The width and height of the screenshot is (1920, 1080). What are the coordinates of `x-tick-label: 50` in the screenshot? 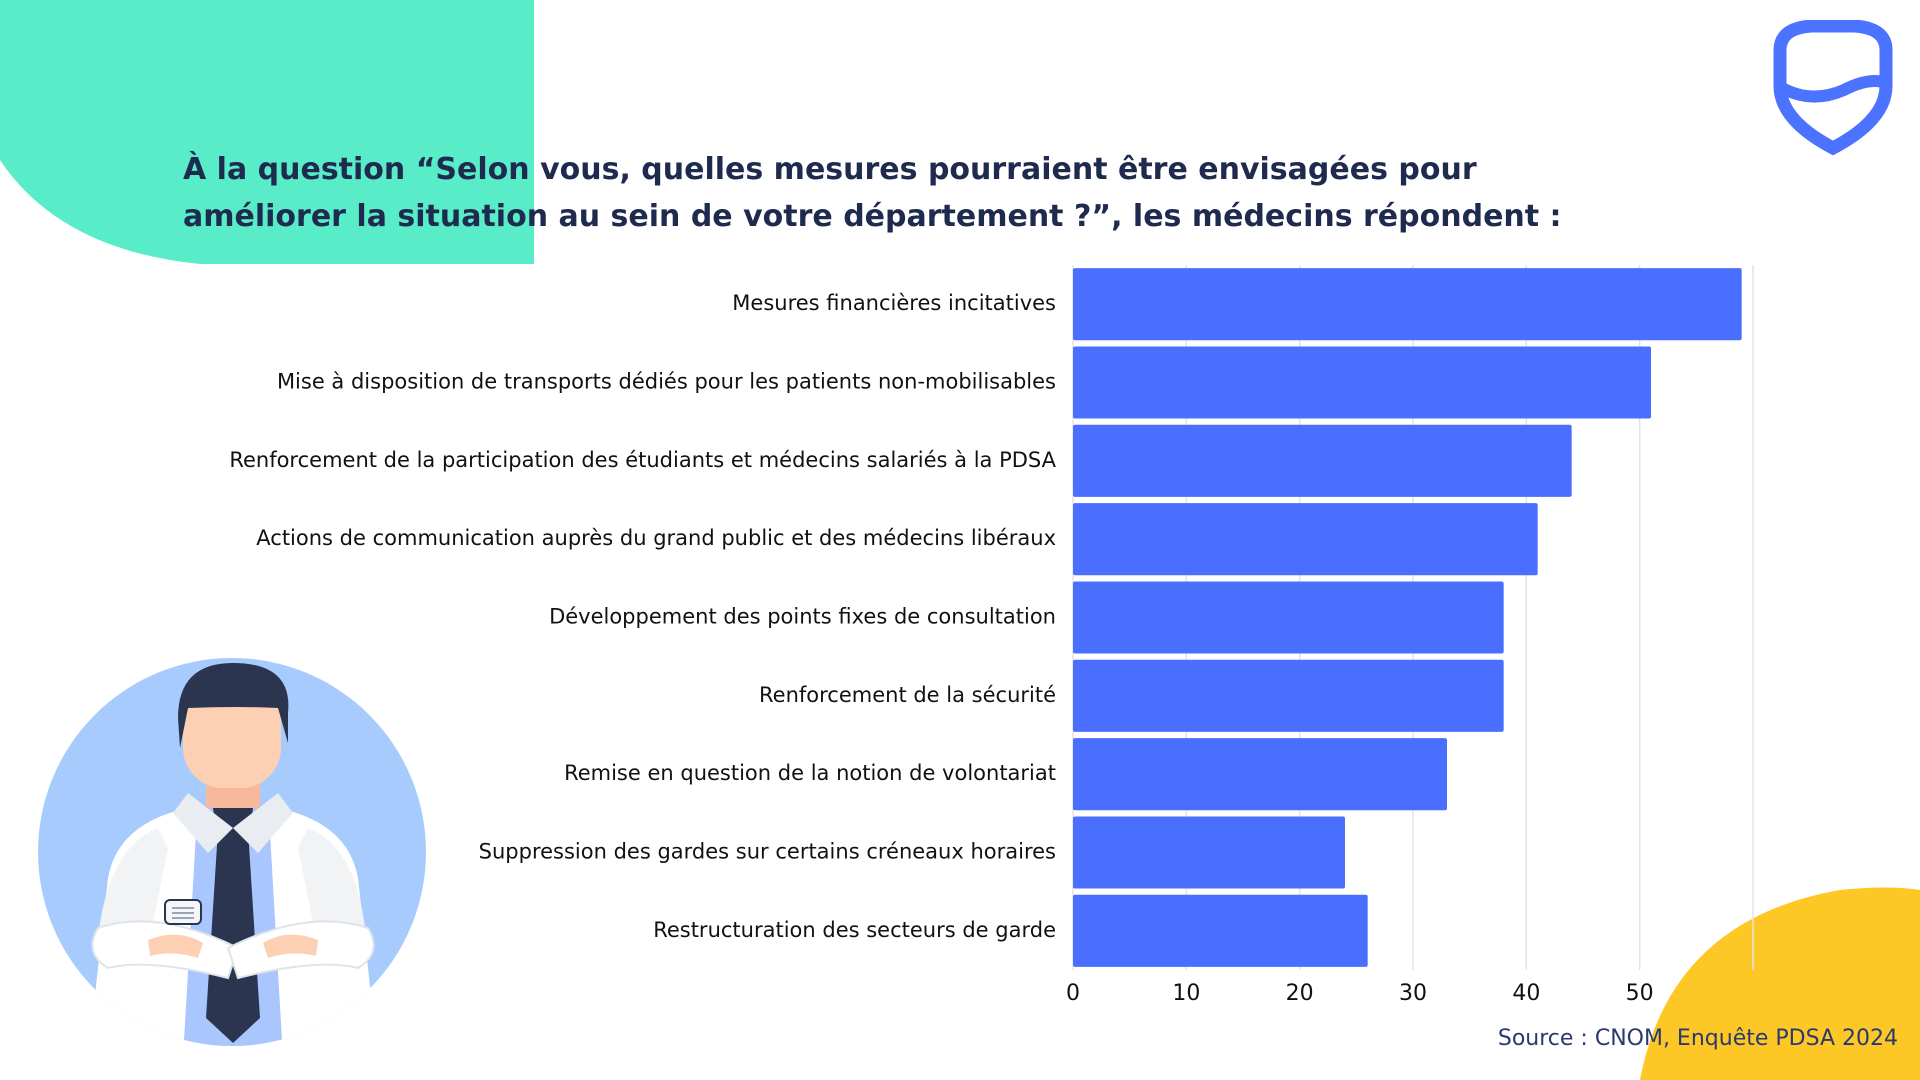 It's located at (1640, 993).